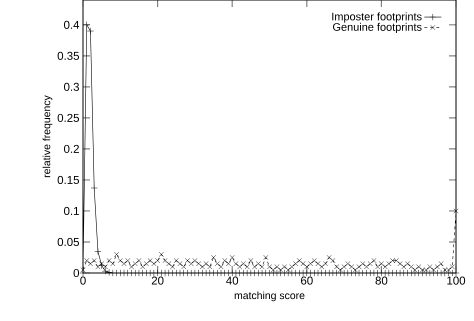  I want to click on y-tick-label: 0.25, so click(68, 118).